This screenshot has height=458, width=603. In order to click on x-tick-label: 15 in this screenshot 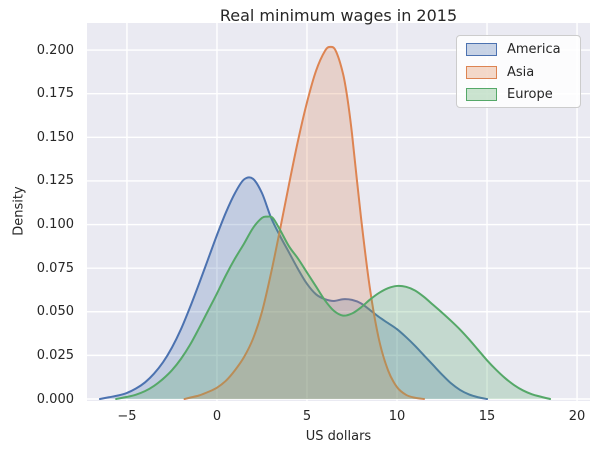, I will do `click(487, 416)`.